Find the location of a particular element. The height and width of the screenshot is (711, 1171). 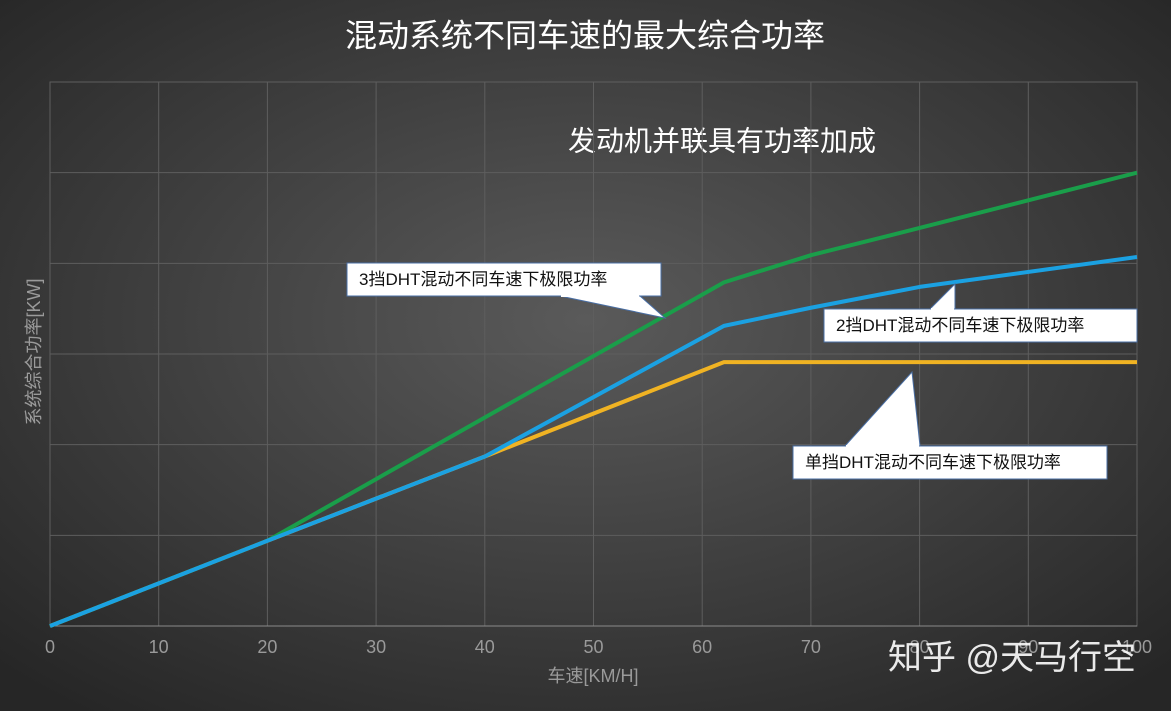

x-tick-label: 0 is located at coordinates (50, 647).